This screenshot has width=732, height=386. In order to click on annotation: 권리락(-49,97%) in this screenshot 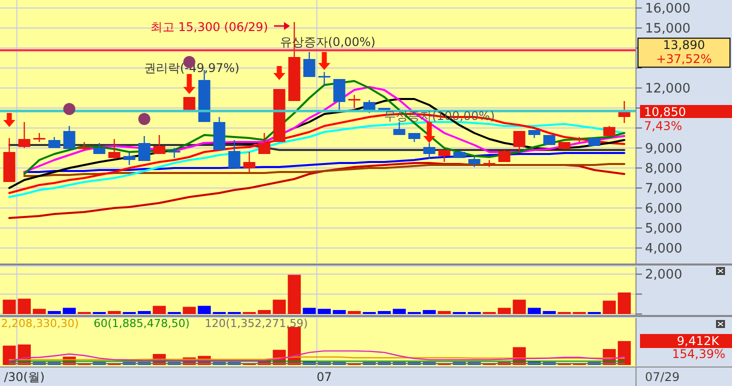, I will do `click(192, 68)`.